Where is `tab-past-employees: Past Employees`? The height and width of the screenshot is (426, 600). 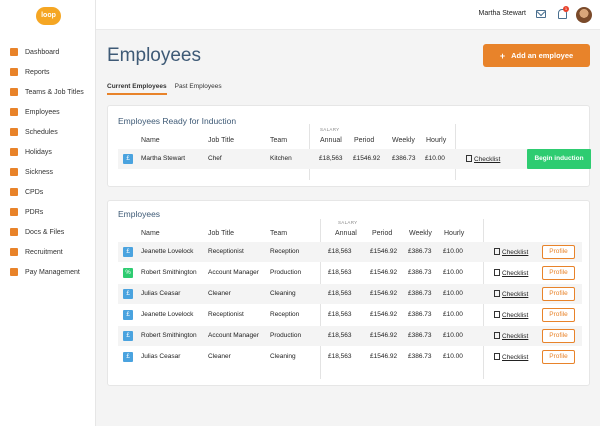 tab-past-employees: Past Employees is located at coordinates (198, 86).